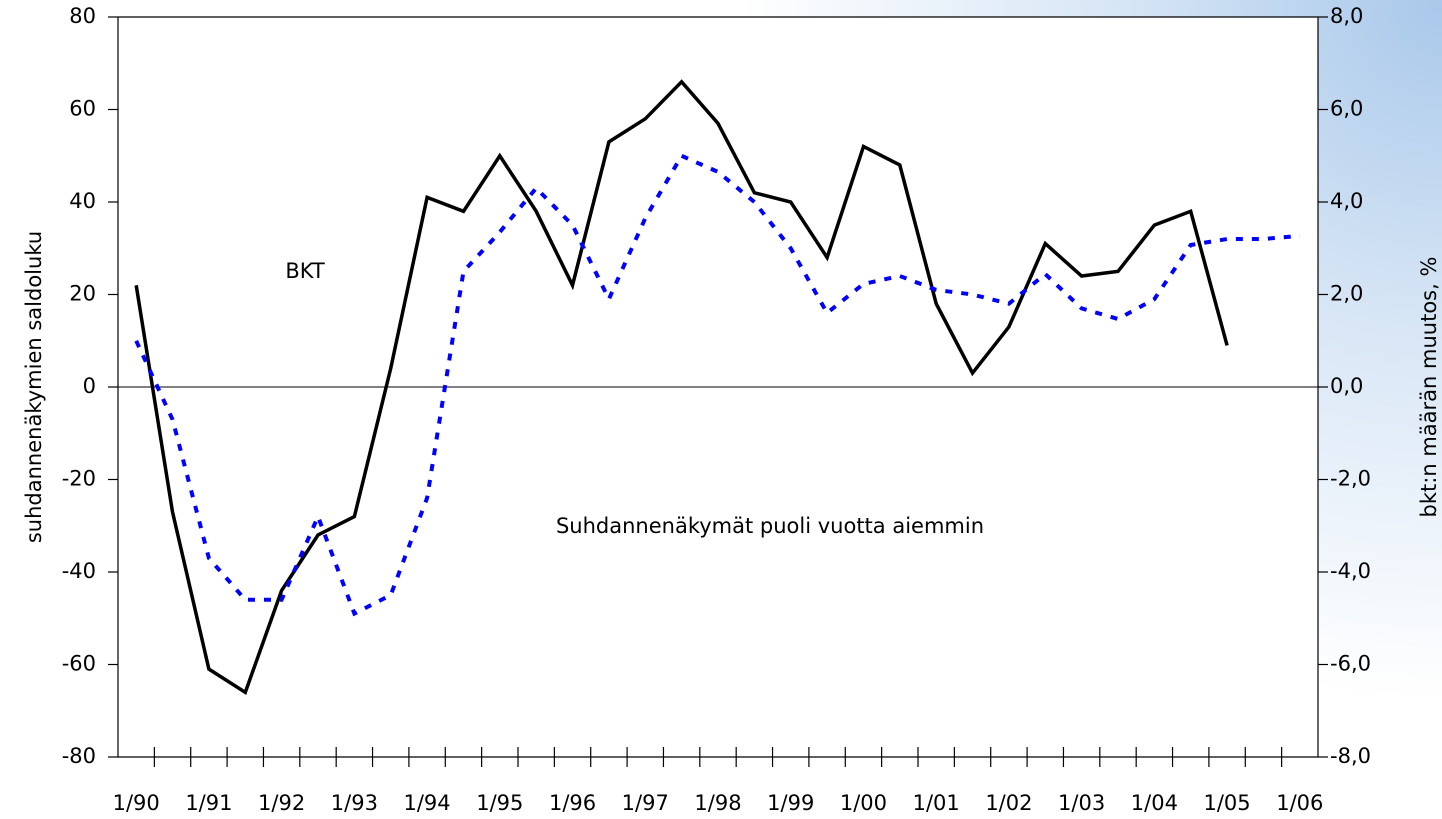 This screenshot has height=819, width=1442. Describe the element at coordinates (89, 386) in the screenshot. I see `y-tick-label: 0` at that location.